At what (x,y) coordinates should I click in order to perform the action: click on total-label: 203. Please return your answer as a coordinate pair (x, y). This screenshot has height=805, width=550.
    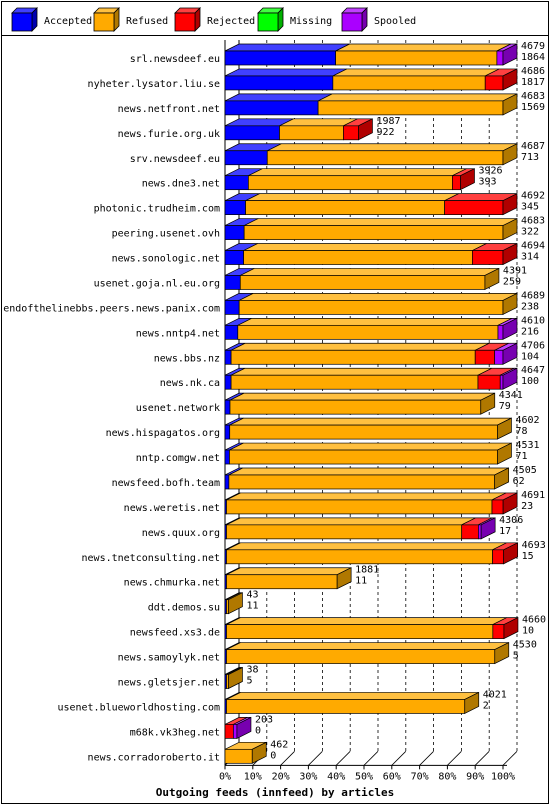
    Looking at the image, I should click on (264, 719).